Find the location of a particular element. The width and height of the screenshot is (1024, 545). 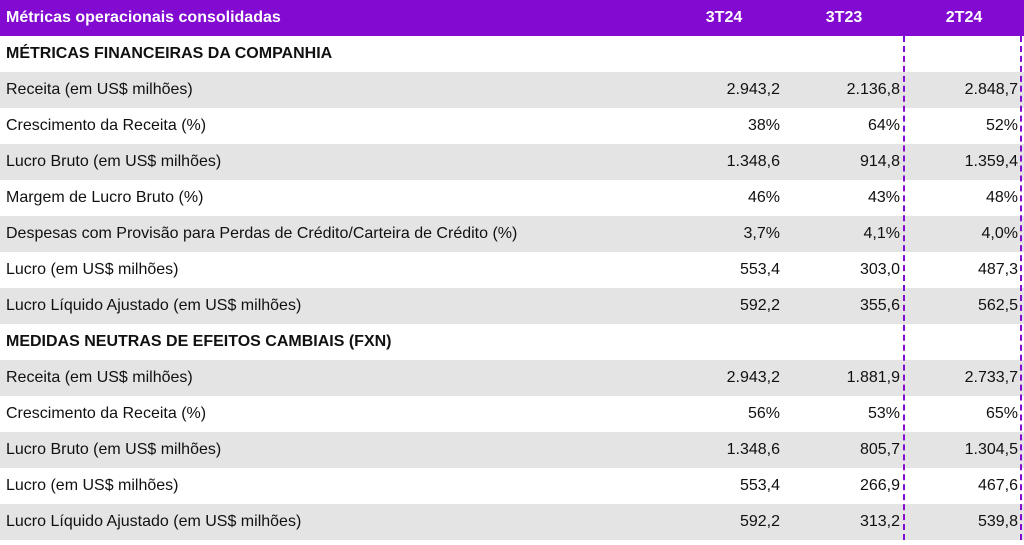

cell-3t23: 53% is located at coordinates (883, 413).